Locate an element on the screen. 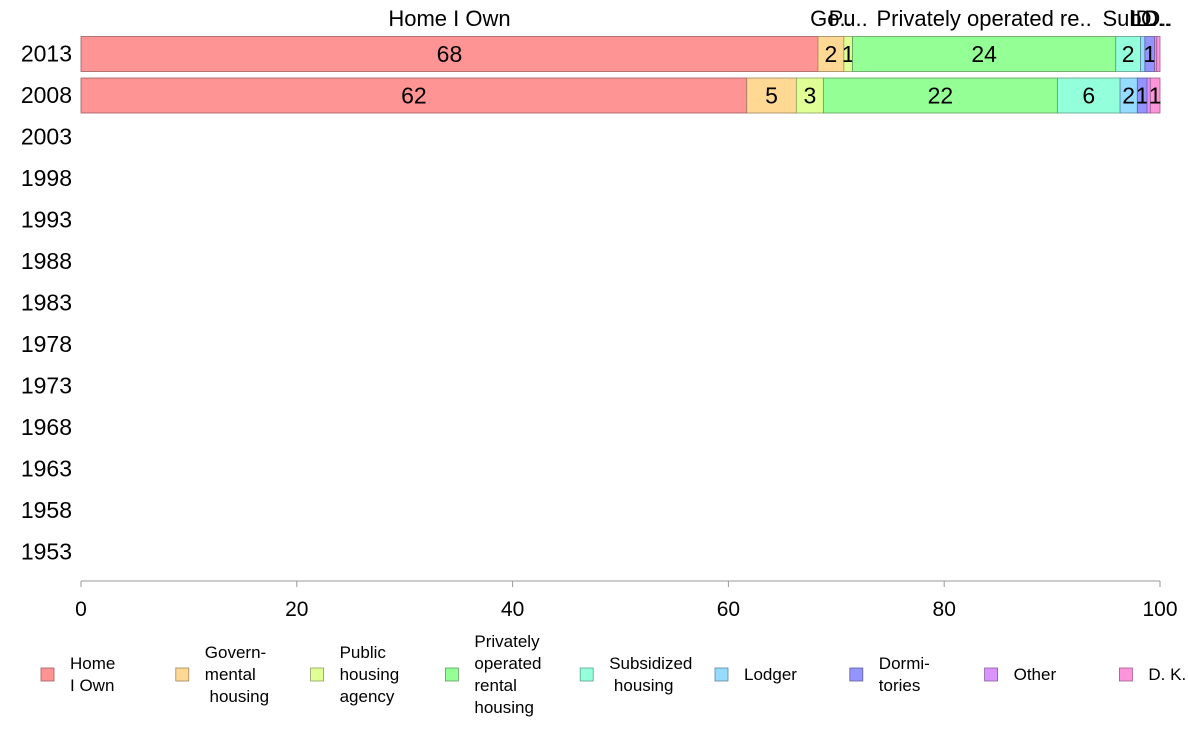 Image resolution: width=1188 pixels, height=736 pixels. bars: 68 2 1 24 2 162 5 3 22 6 2 1 1 is located at coordinates (621, 75).